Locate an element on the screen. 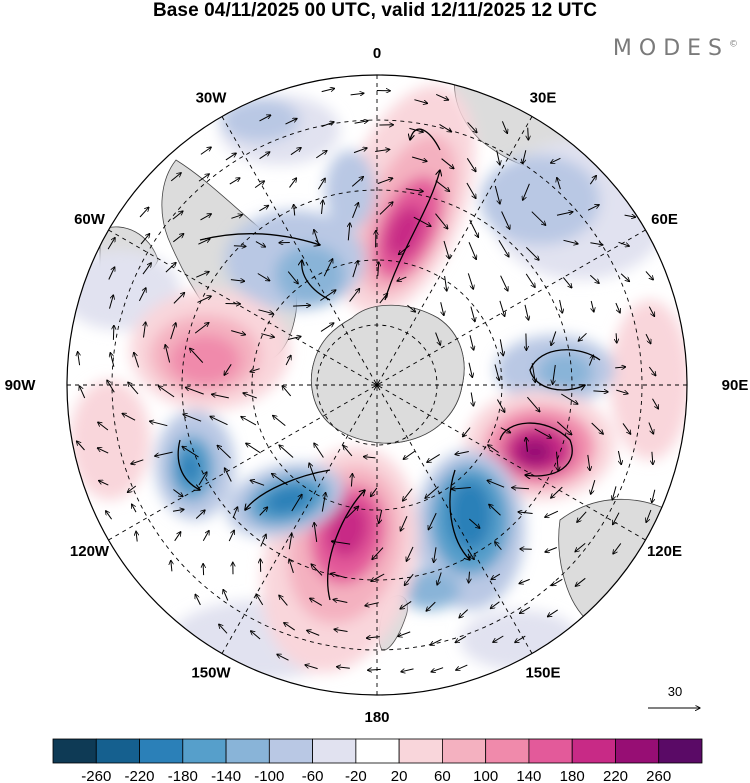  antarctica-overlay is located at coordinates (388, 374).